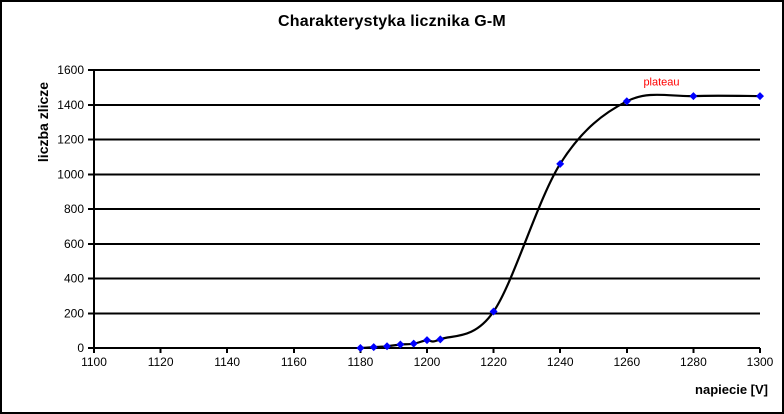 This screenshot has height=414, width=784. I want to click on x-tick-label: 1160, so click(294, 362).